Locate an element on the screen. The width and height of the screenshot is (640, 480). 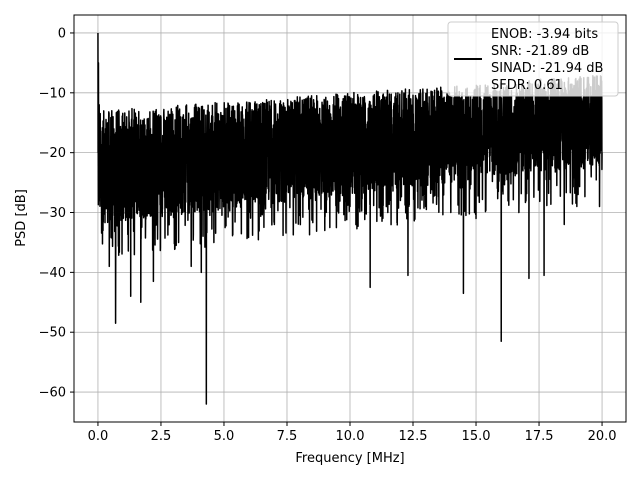
y-tick-label: −40 is located at coordinates (52, 273).